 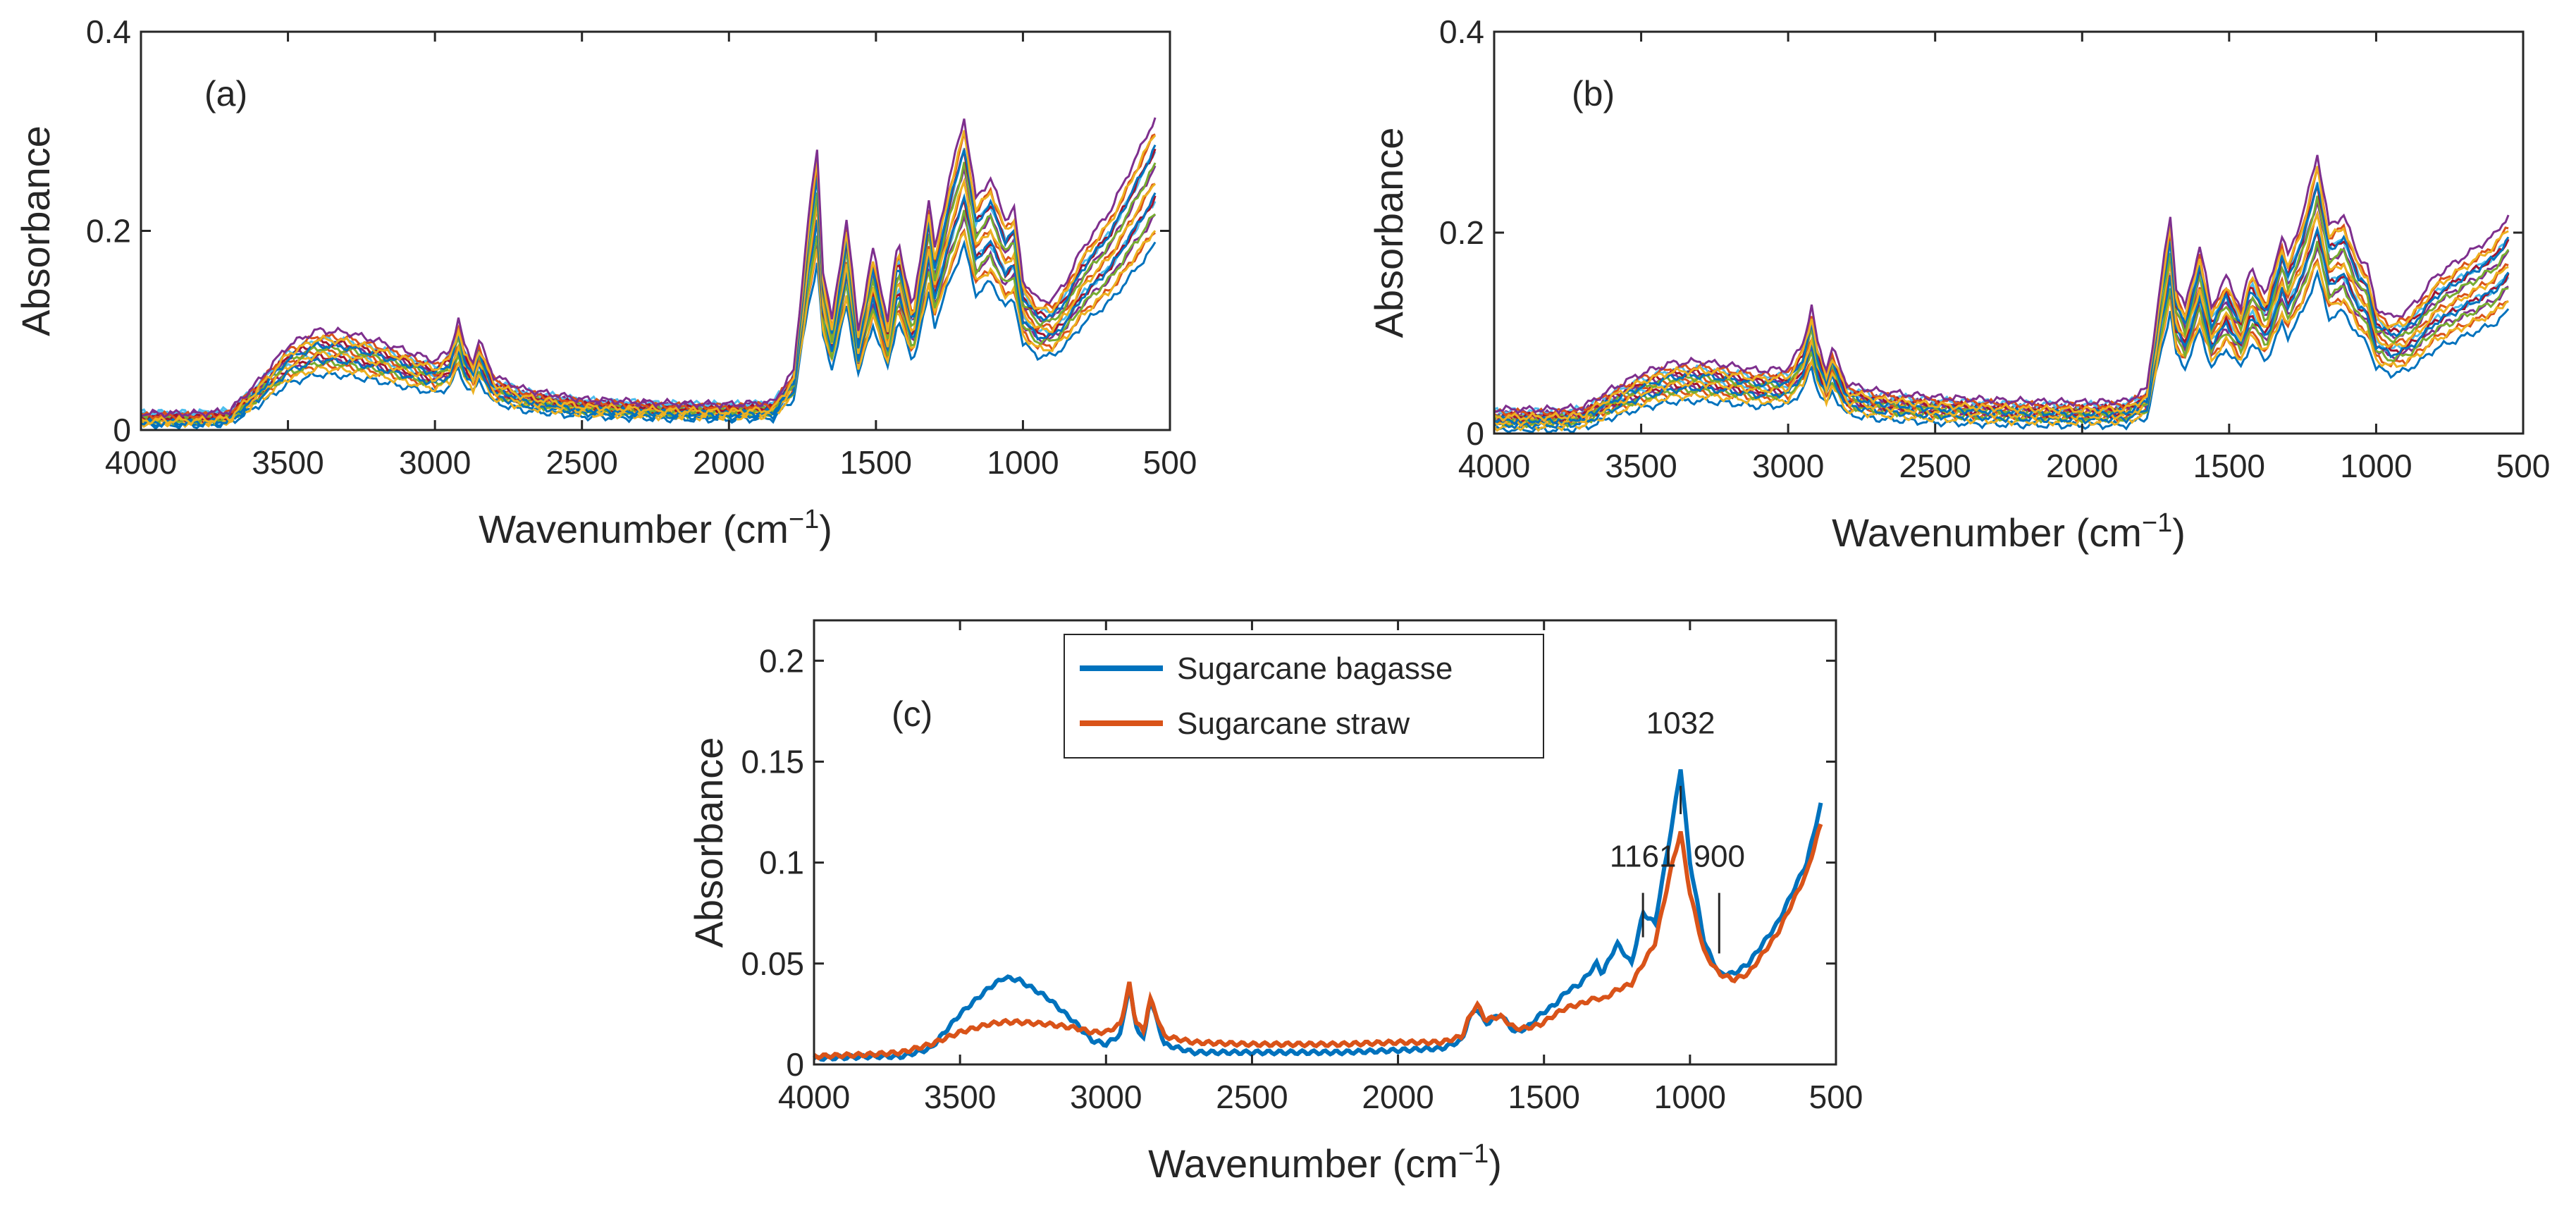 What do you see at coordinates (772, 761) in the screenshot?
I see `y-tick-label: 0.15` at bounding box center [772, 761].